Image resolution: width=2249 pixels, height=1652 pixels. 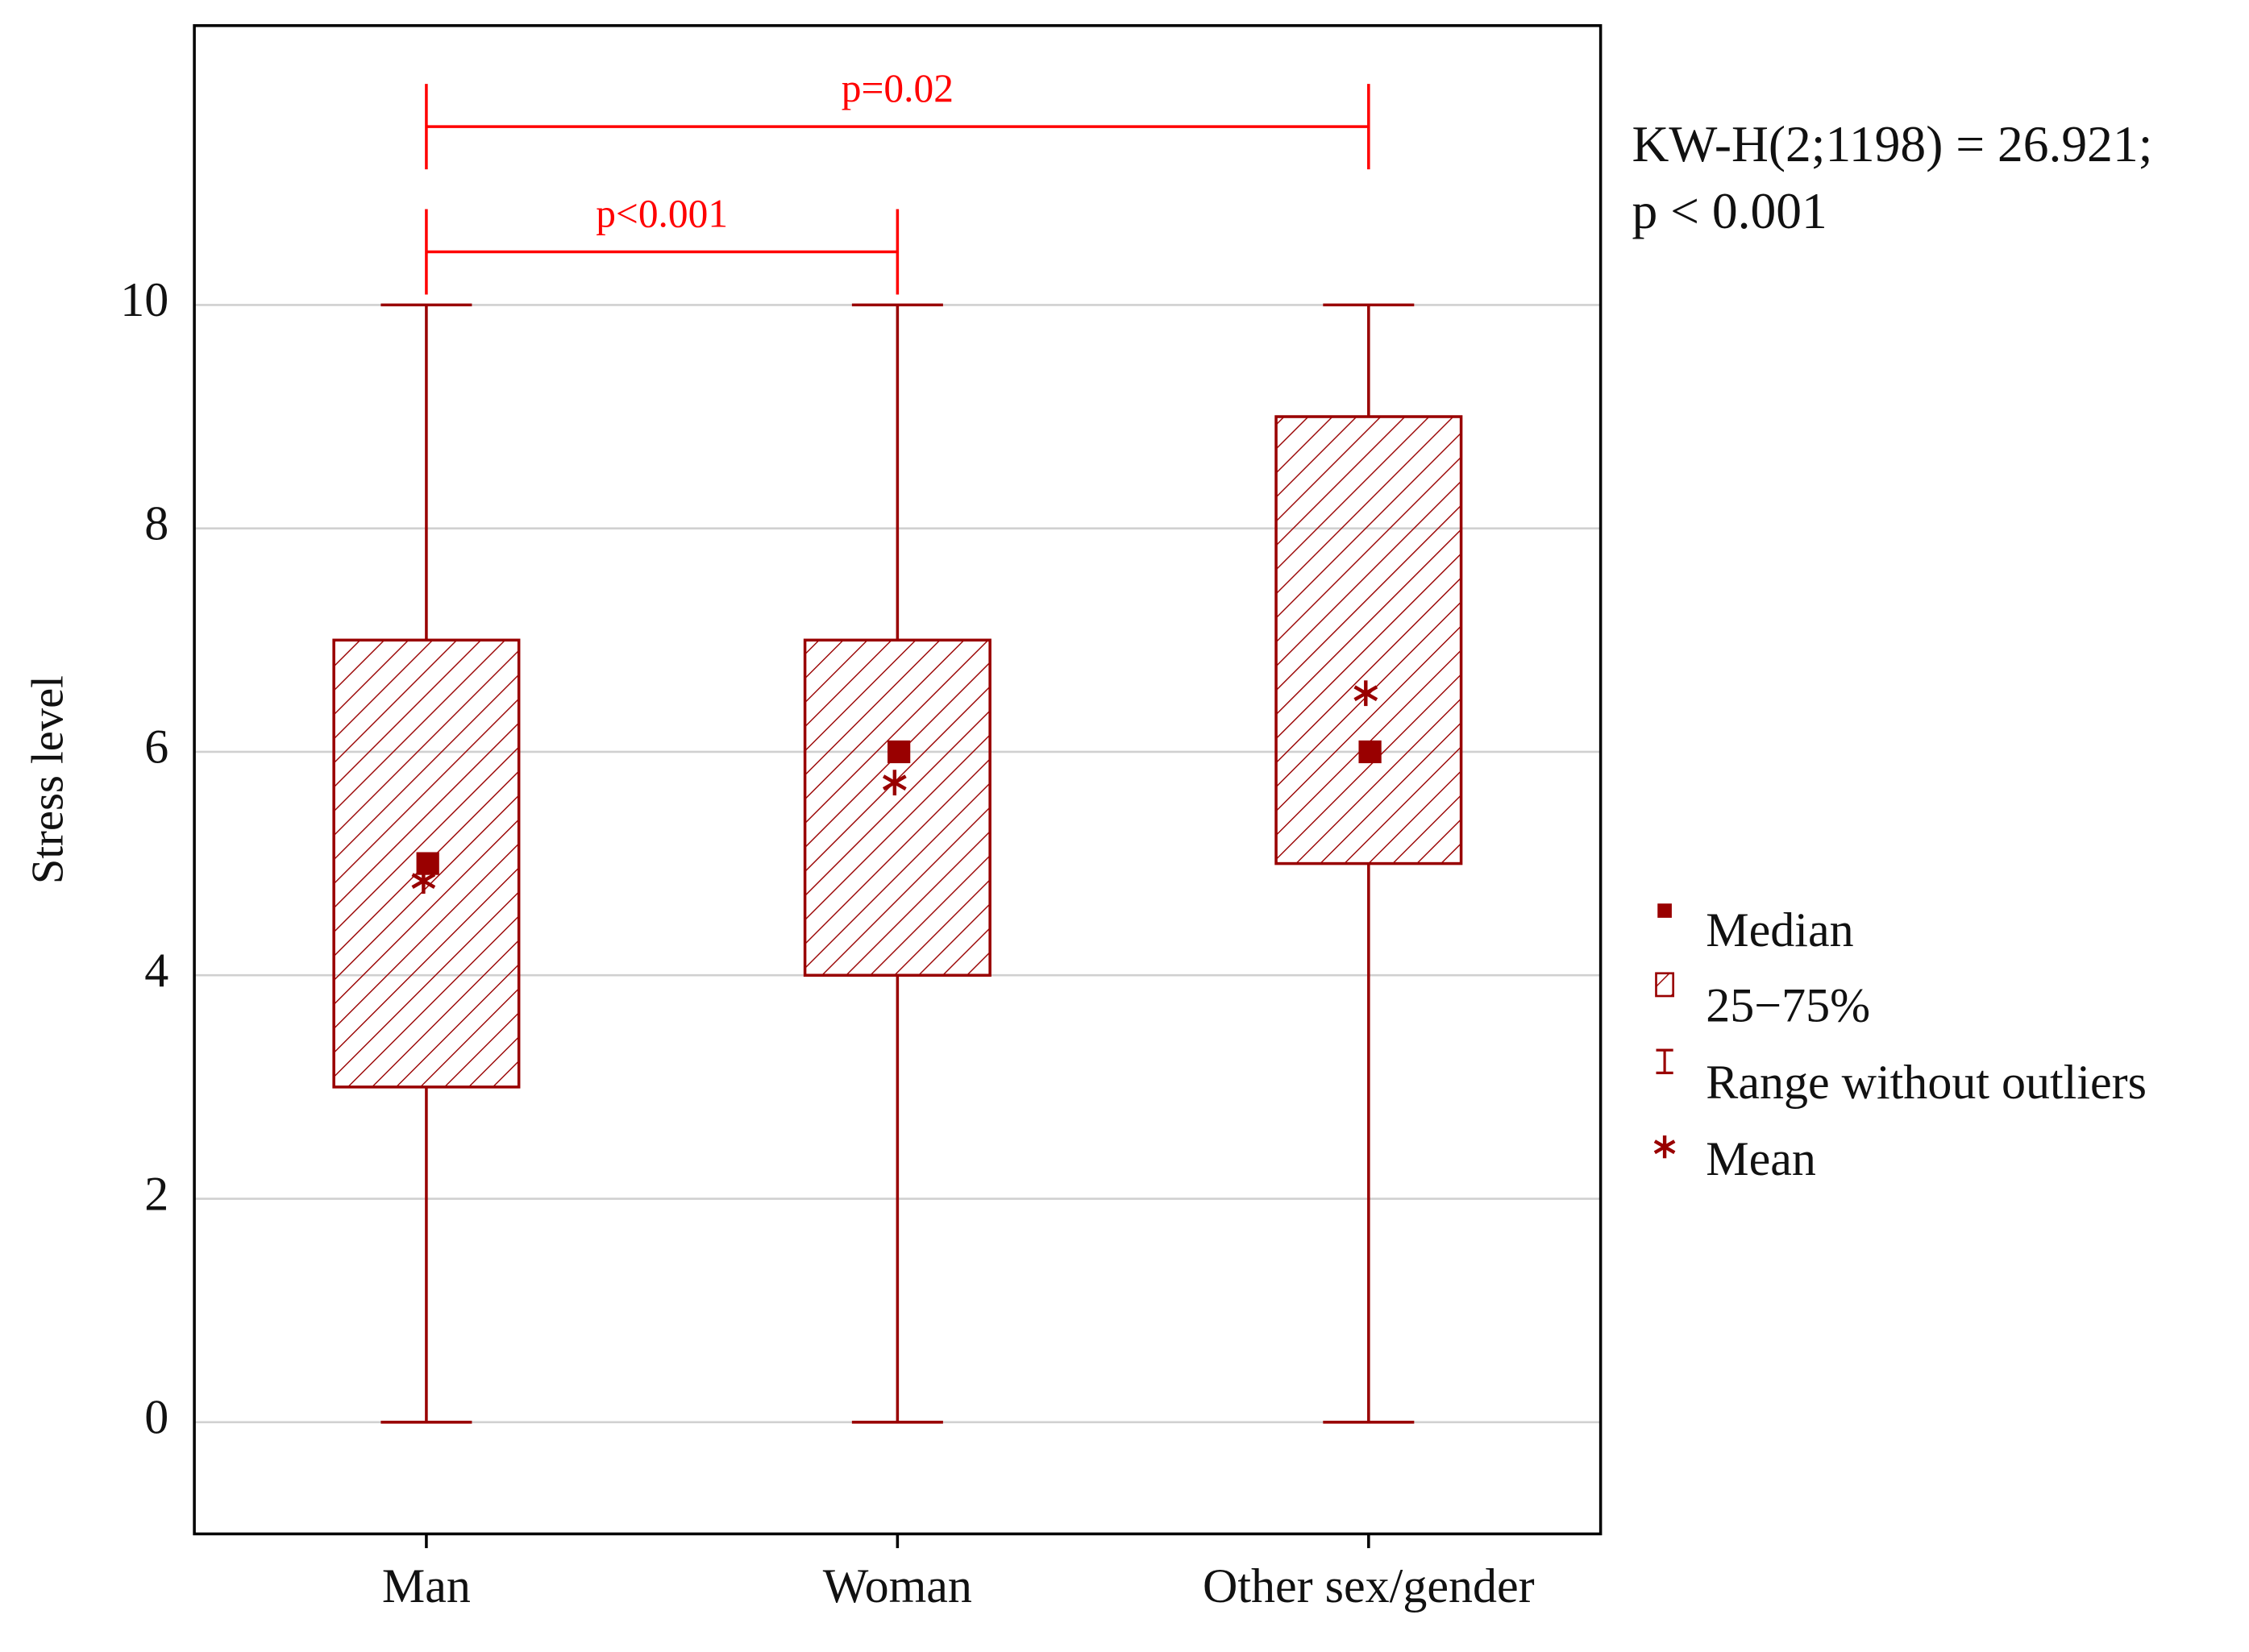 What do you see at coordinates (1926, 1082) in the screenshot?
I see `legend-label: Range without outliers` at bounding box center [1926, 1082].